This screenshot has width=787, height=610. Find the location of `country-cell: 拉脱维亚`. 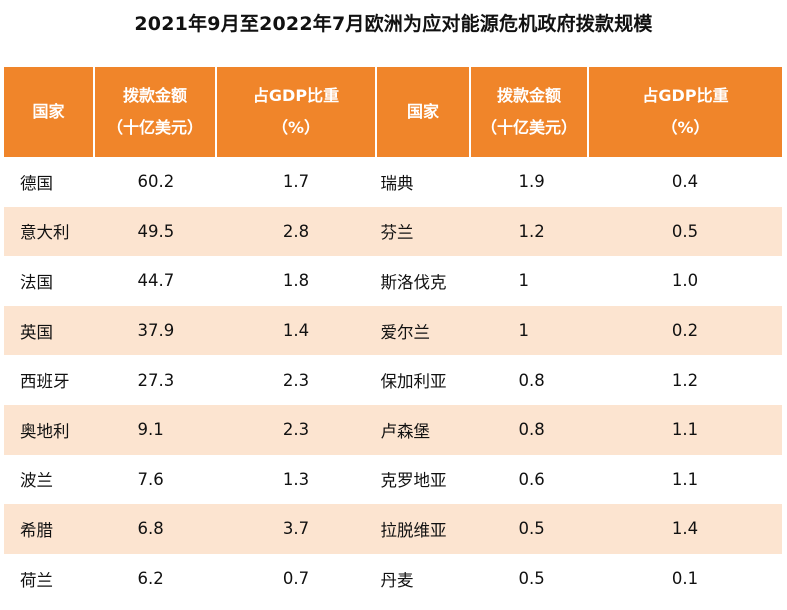

country-cell: 拉脱维亚 is located at coordinates (423, 529).